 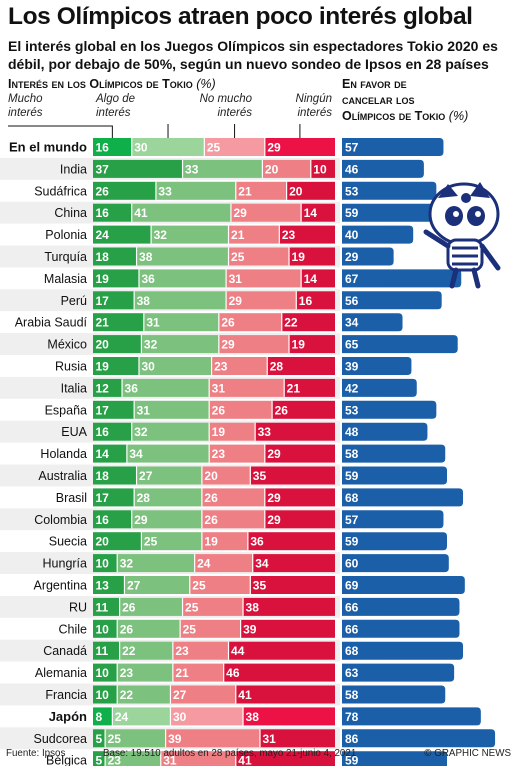 What do you see at coordinates (378, 100) in the screenshot?
I see `right-header-line2: cancelar los` at bounding box center [378, 100].